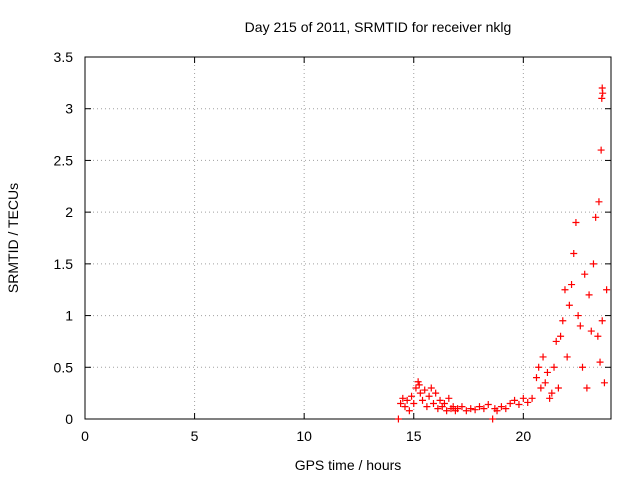 Image resolution: width=640 pixels, height=480 pixels. I want to click on y-tick-label: 1.5, so click(64, 264).